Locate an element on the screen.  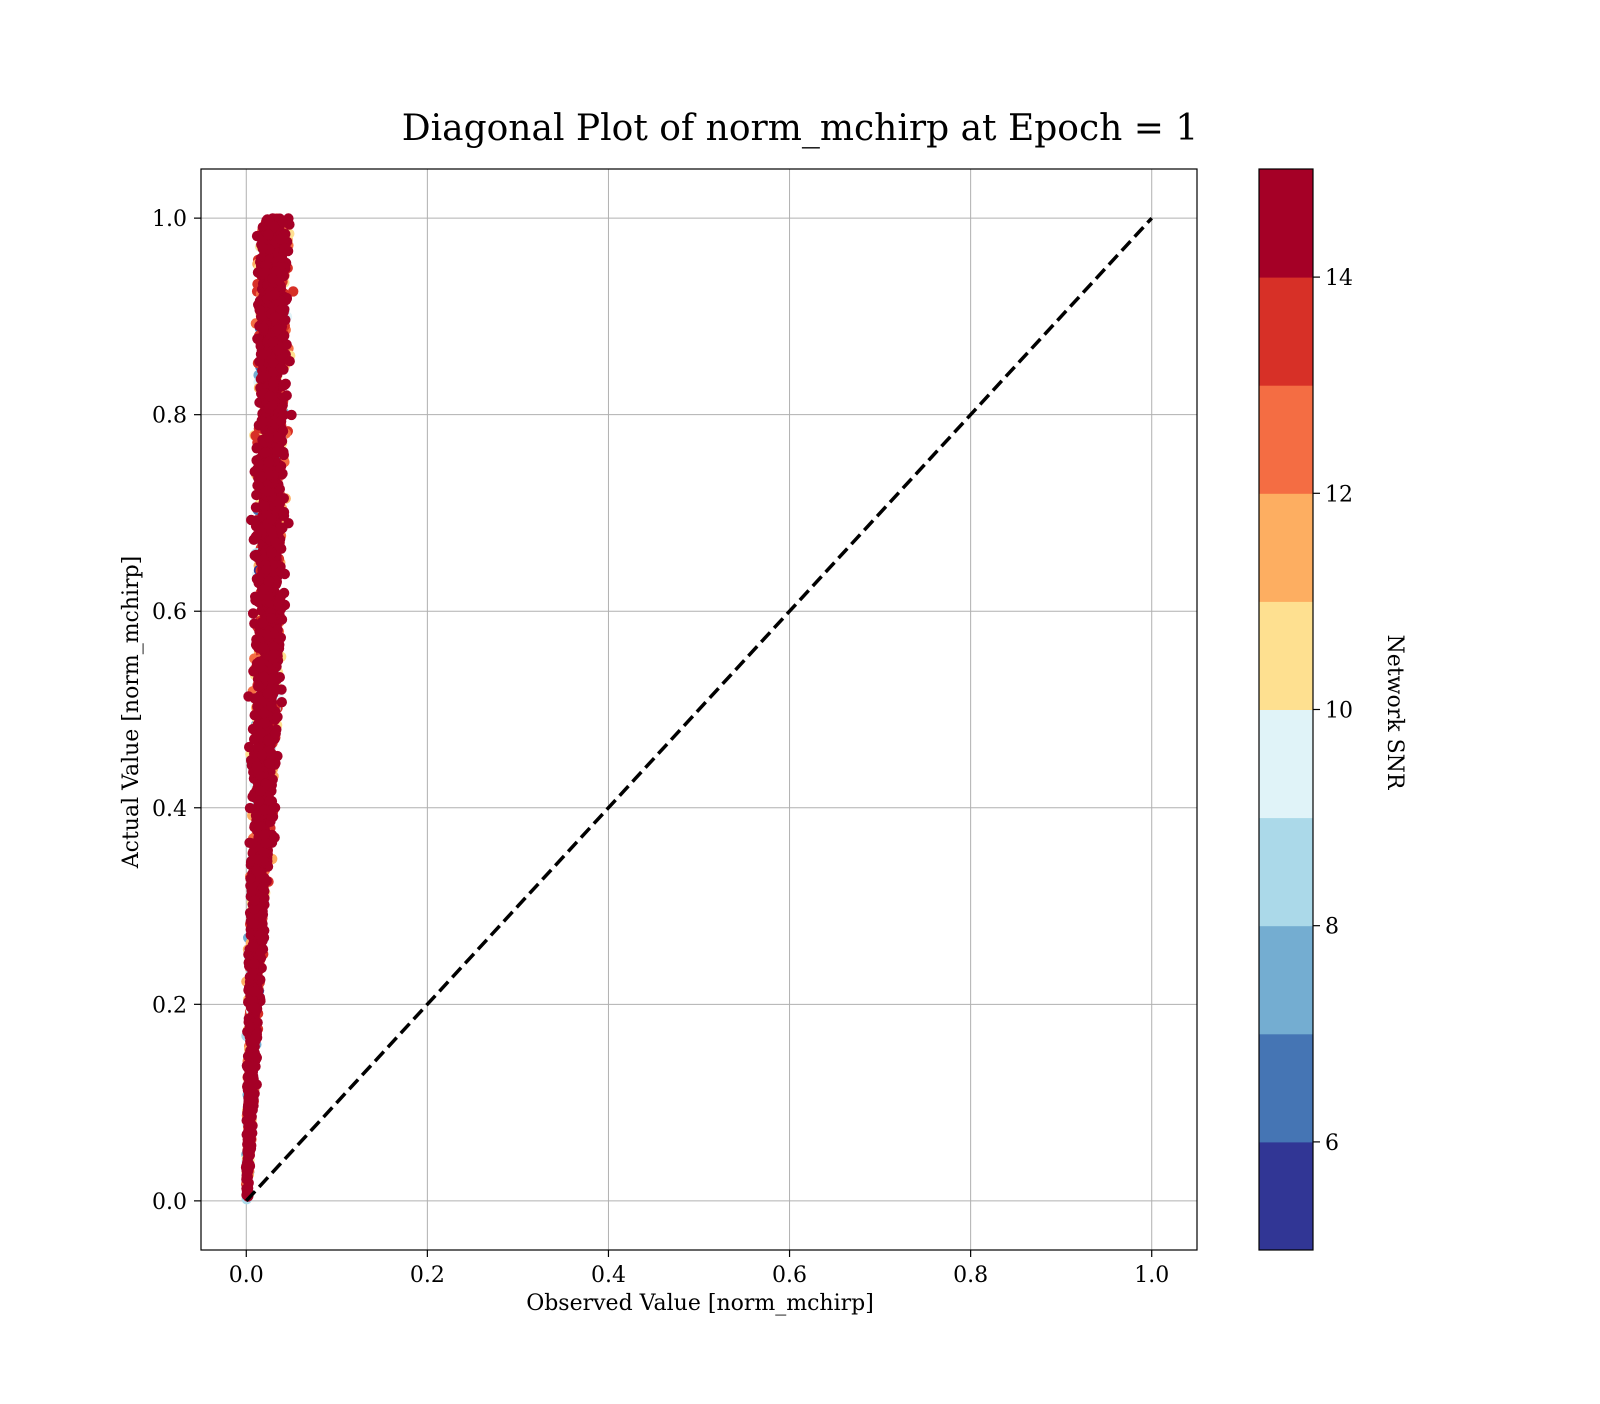
y-tick-label: 0.8 is located at coordinates (169, 416).